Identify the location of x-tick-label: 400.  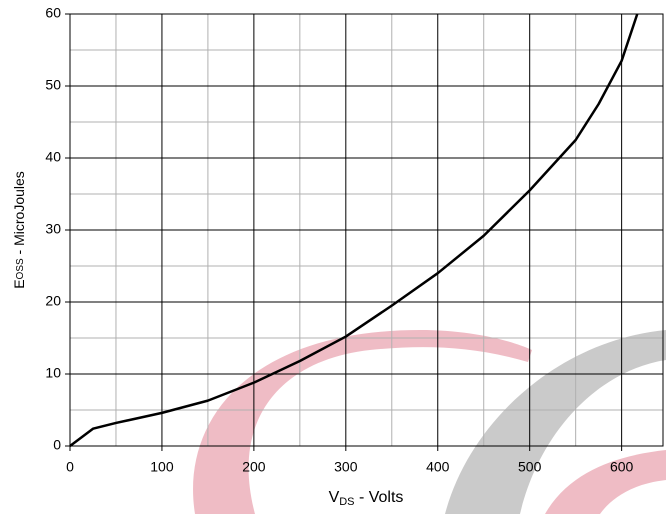
(438, 467).